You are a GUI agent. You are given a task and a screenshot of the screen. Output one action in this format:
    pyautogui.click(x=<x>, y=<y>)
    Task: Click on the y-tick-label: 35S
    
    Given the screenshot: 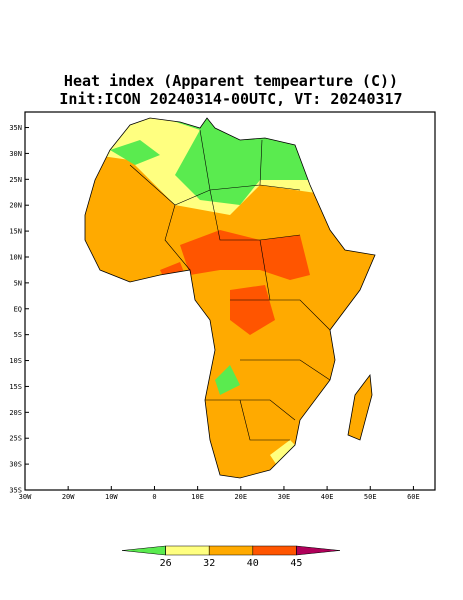 What is the action you would take?
    pyautogui.click(x=15, y=491)
    